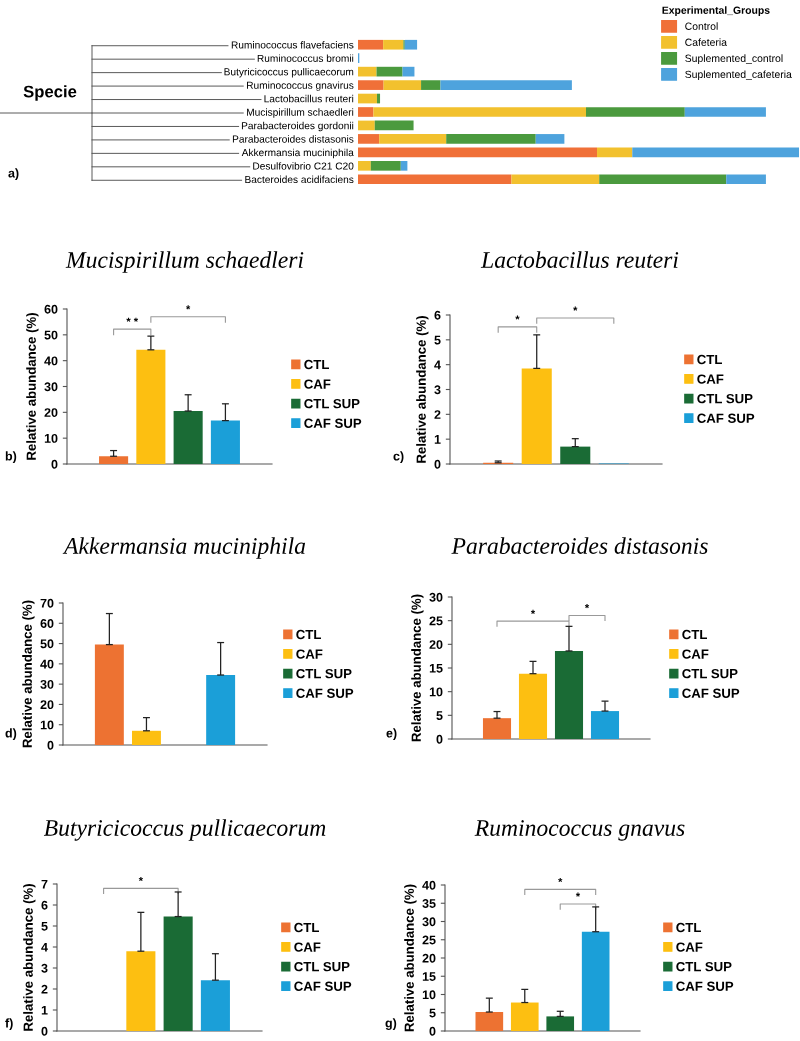  I want to click on text: Specie, so click(50, 93).